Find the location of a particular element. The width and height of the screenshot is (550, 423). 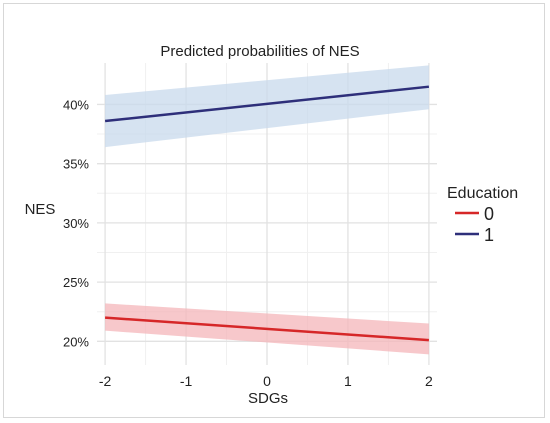

y-tick-label: 30% is located at coordinates (76, 223).